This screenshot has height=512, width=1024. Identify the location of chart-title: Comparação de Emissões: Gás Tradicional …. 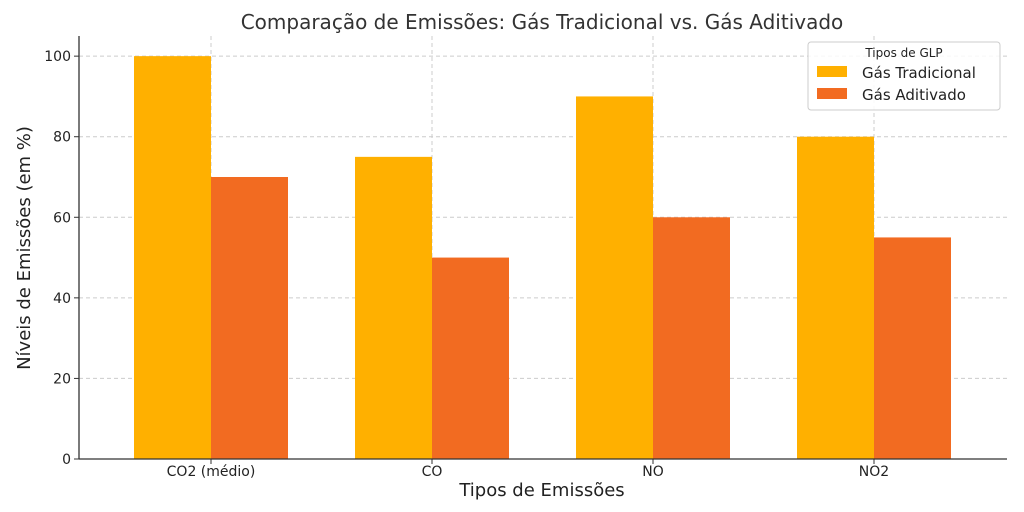
(542, 22).